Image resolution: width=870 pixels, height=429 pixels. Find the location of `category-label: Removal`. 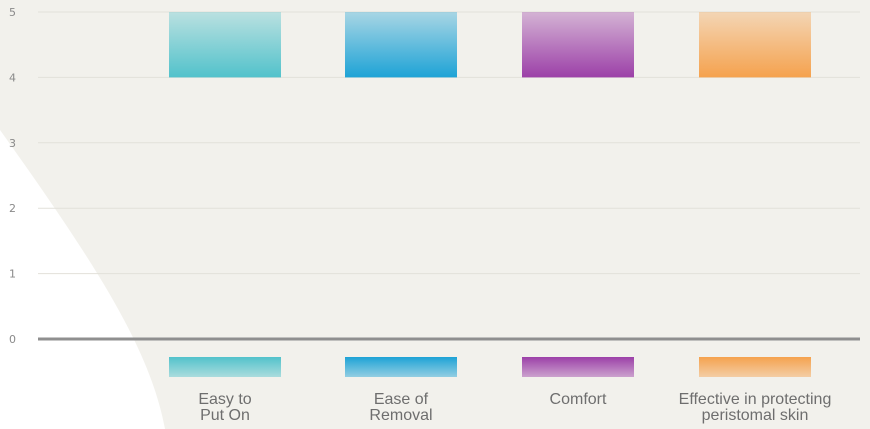

category-label: Removal is located at coordinates (400, 415).